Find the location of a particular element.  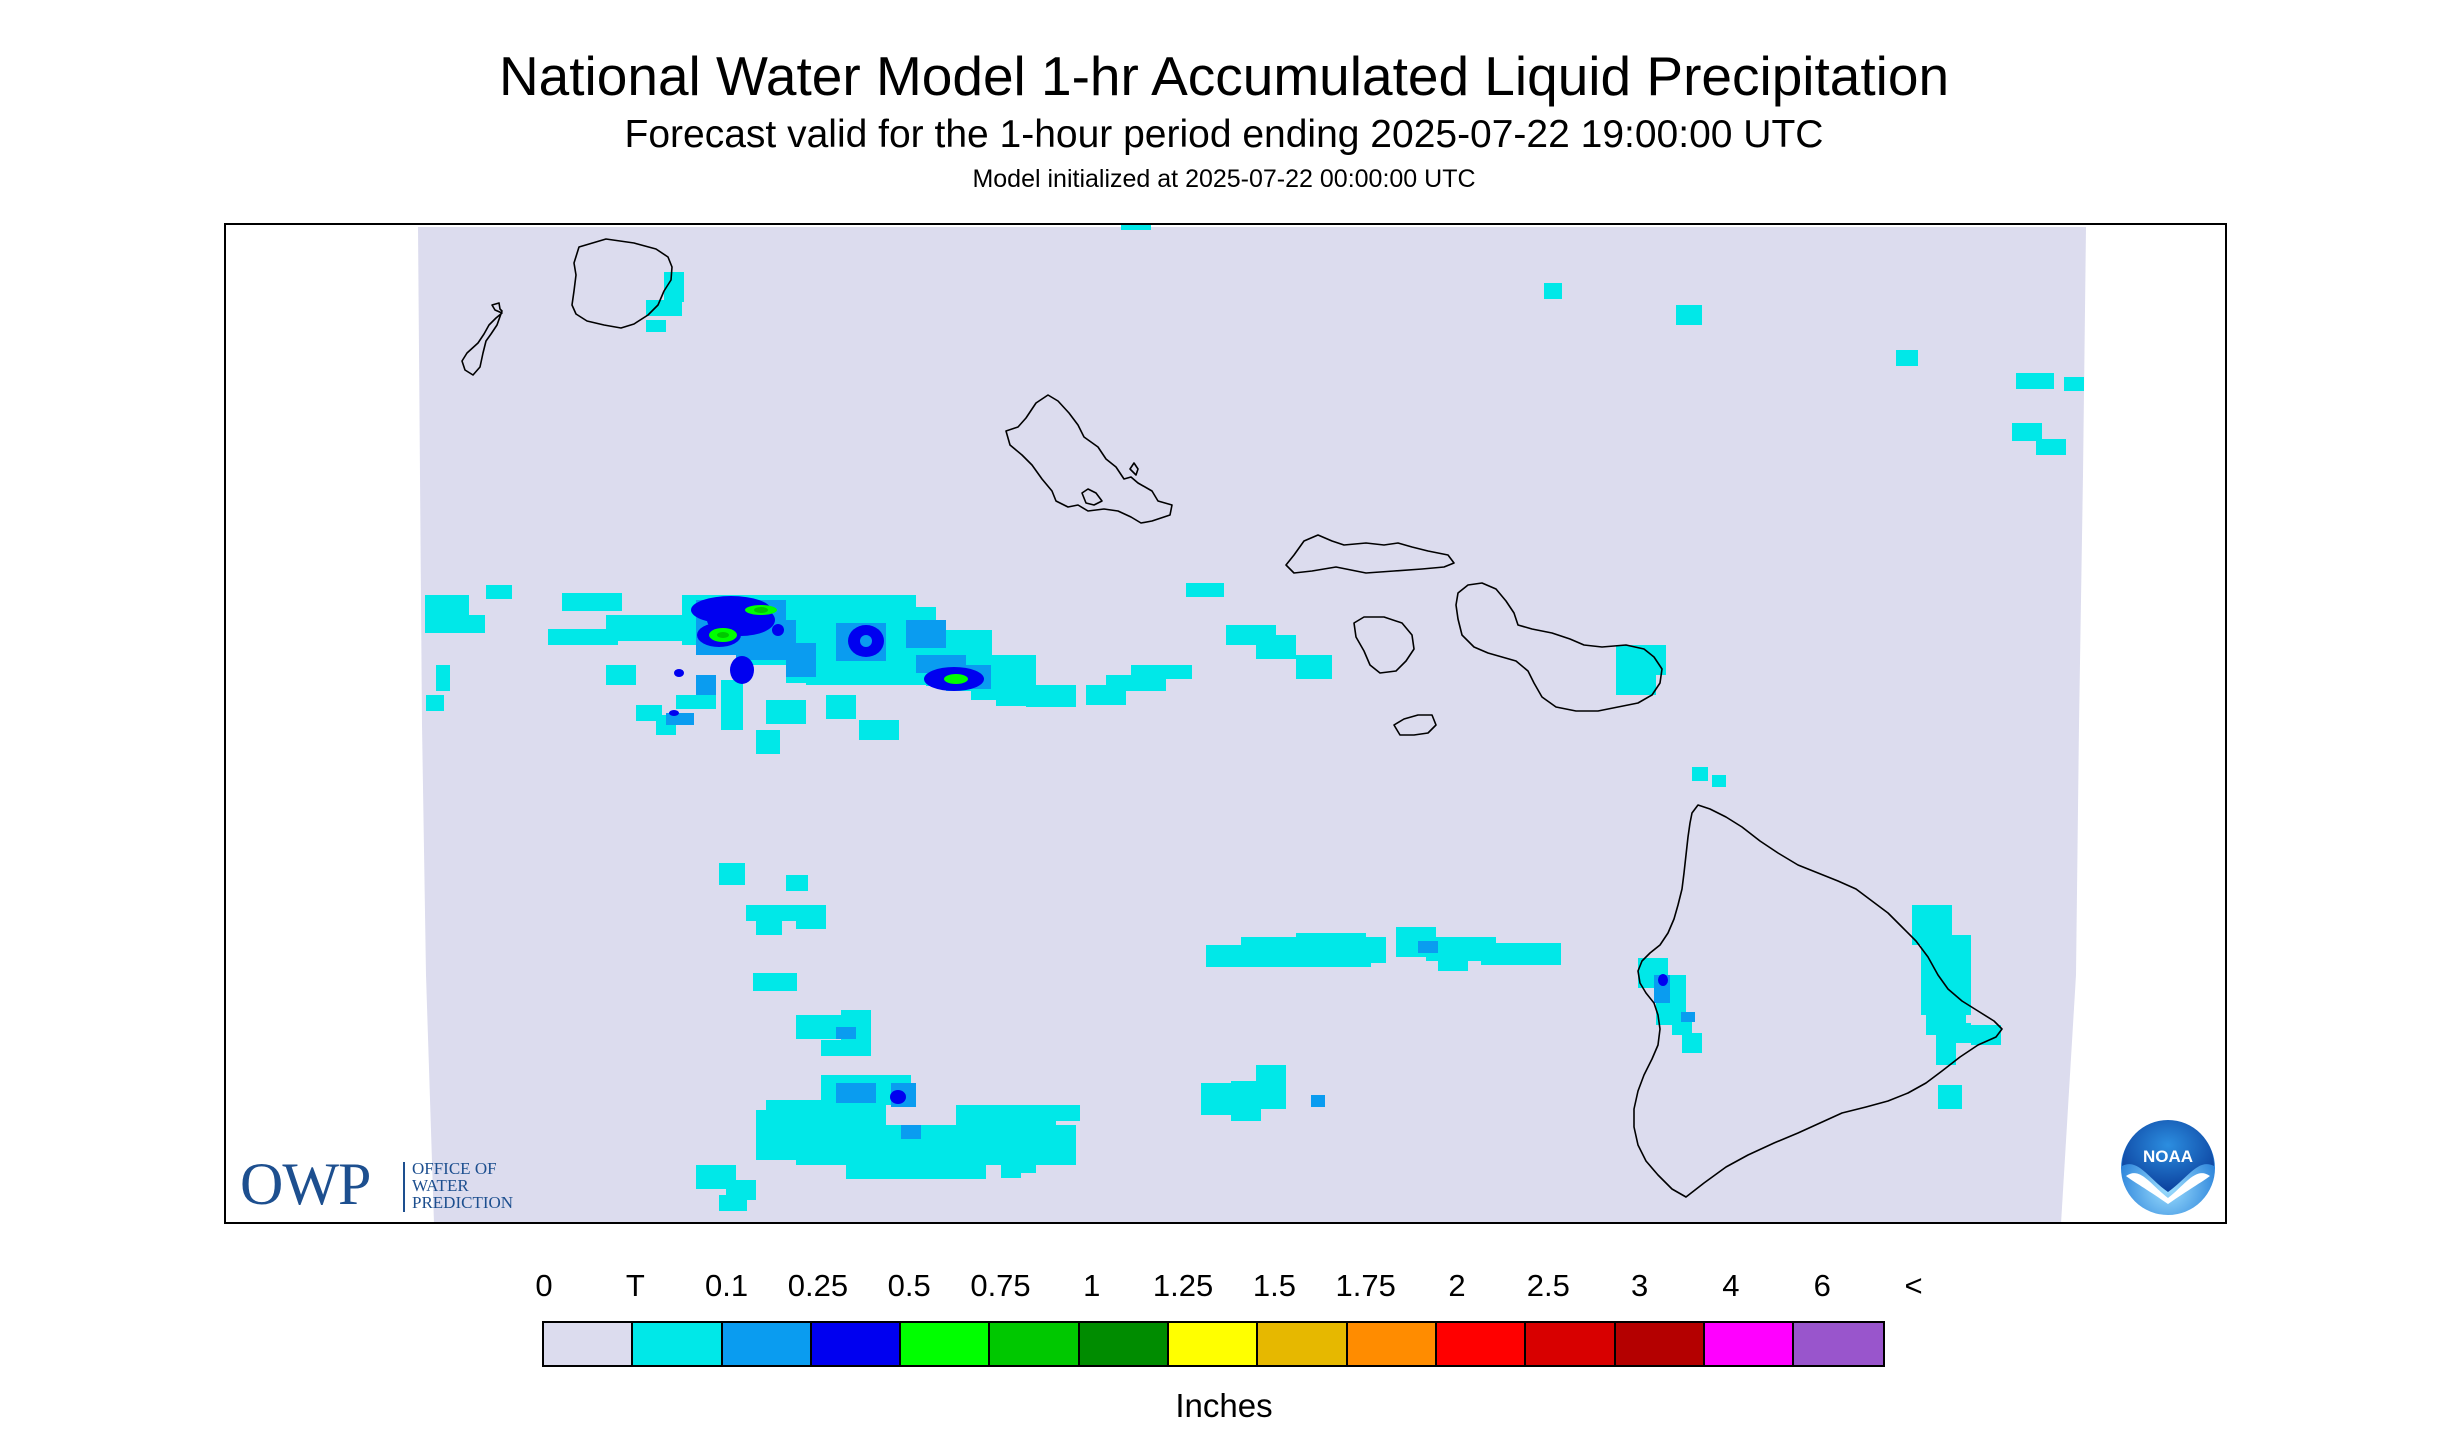

owp-logo-divider is located at coordinates (404, 1187).